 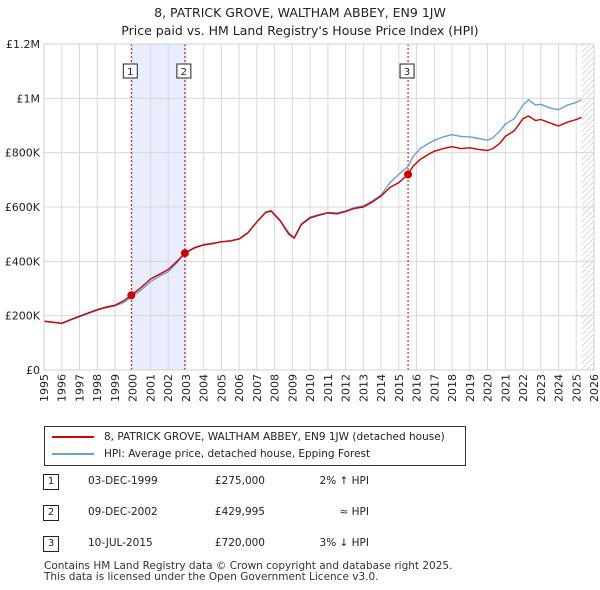 What do you see at coordinates (23, 44) in the screenshot?
I see `y-tick-label: £1.2M` at bounding box center [23, 44].